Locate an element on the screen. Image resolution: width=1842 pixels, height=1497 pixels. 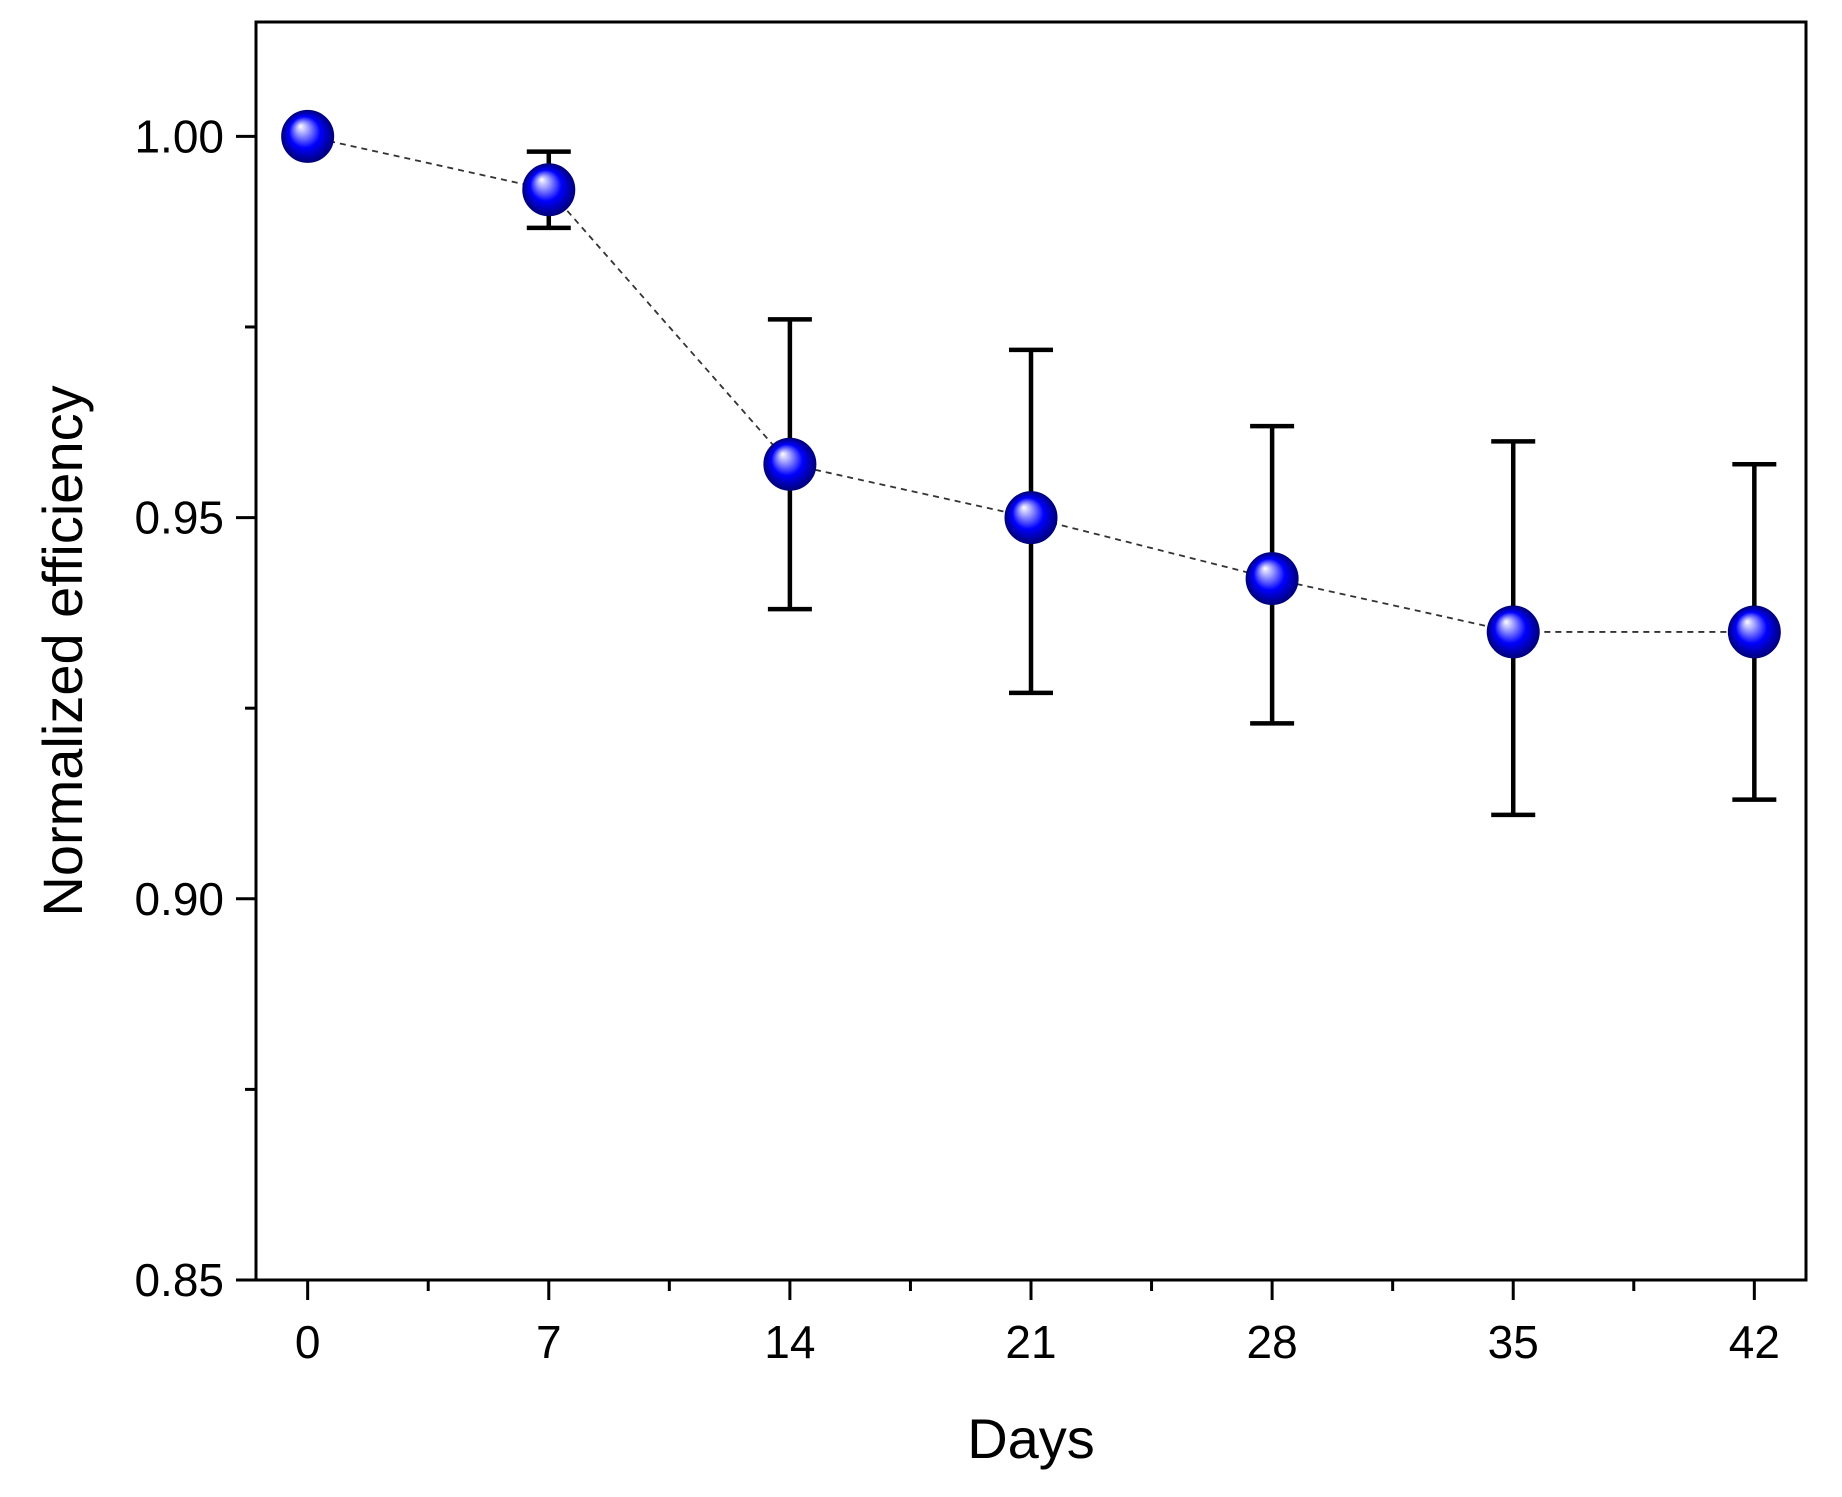
y-axis-title: Normalized efficiency is located at coordinates (62, 650).